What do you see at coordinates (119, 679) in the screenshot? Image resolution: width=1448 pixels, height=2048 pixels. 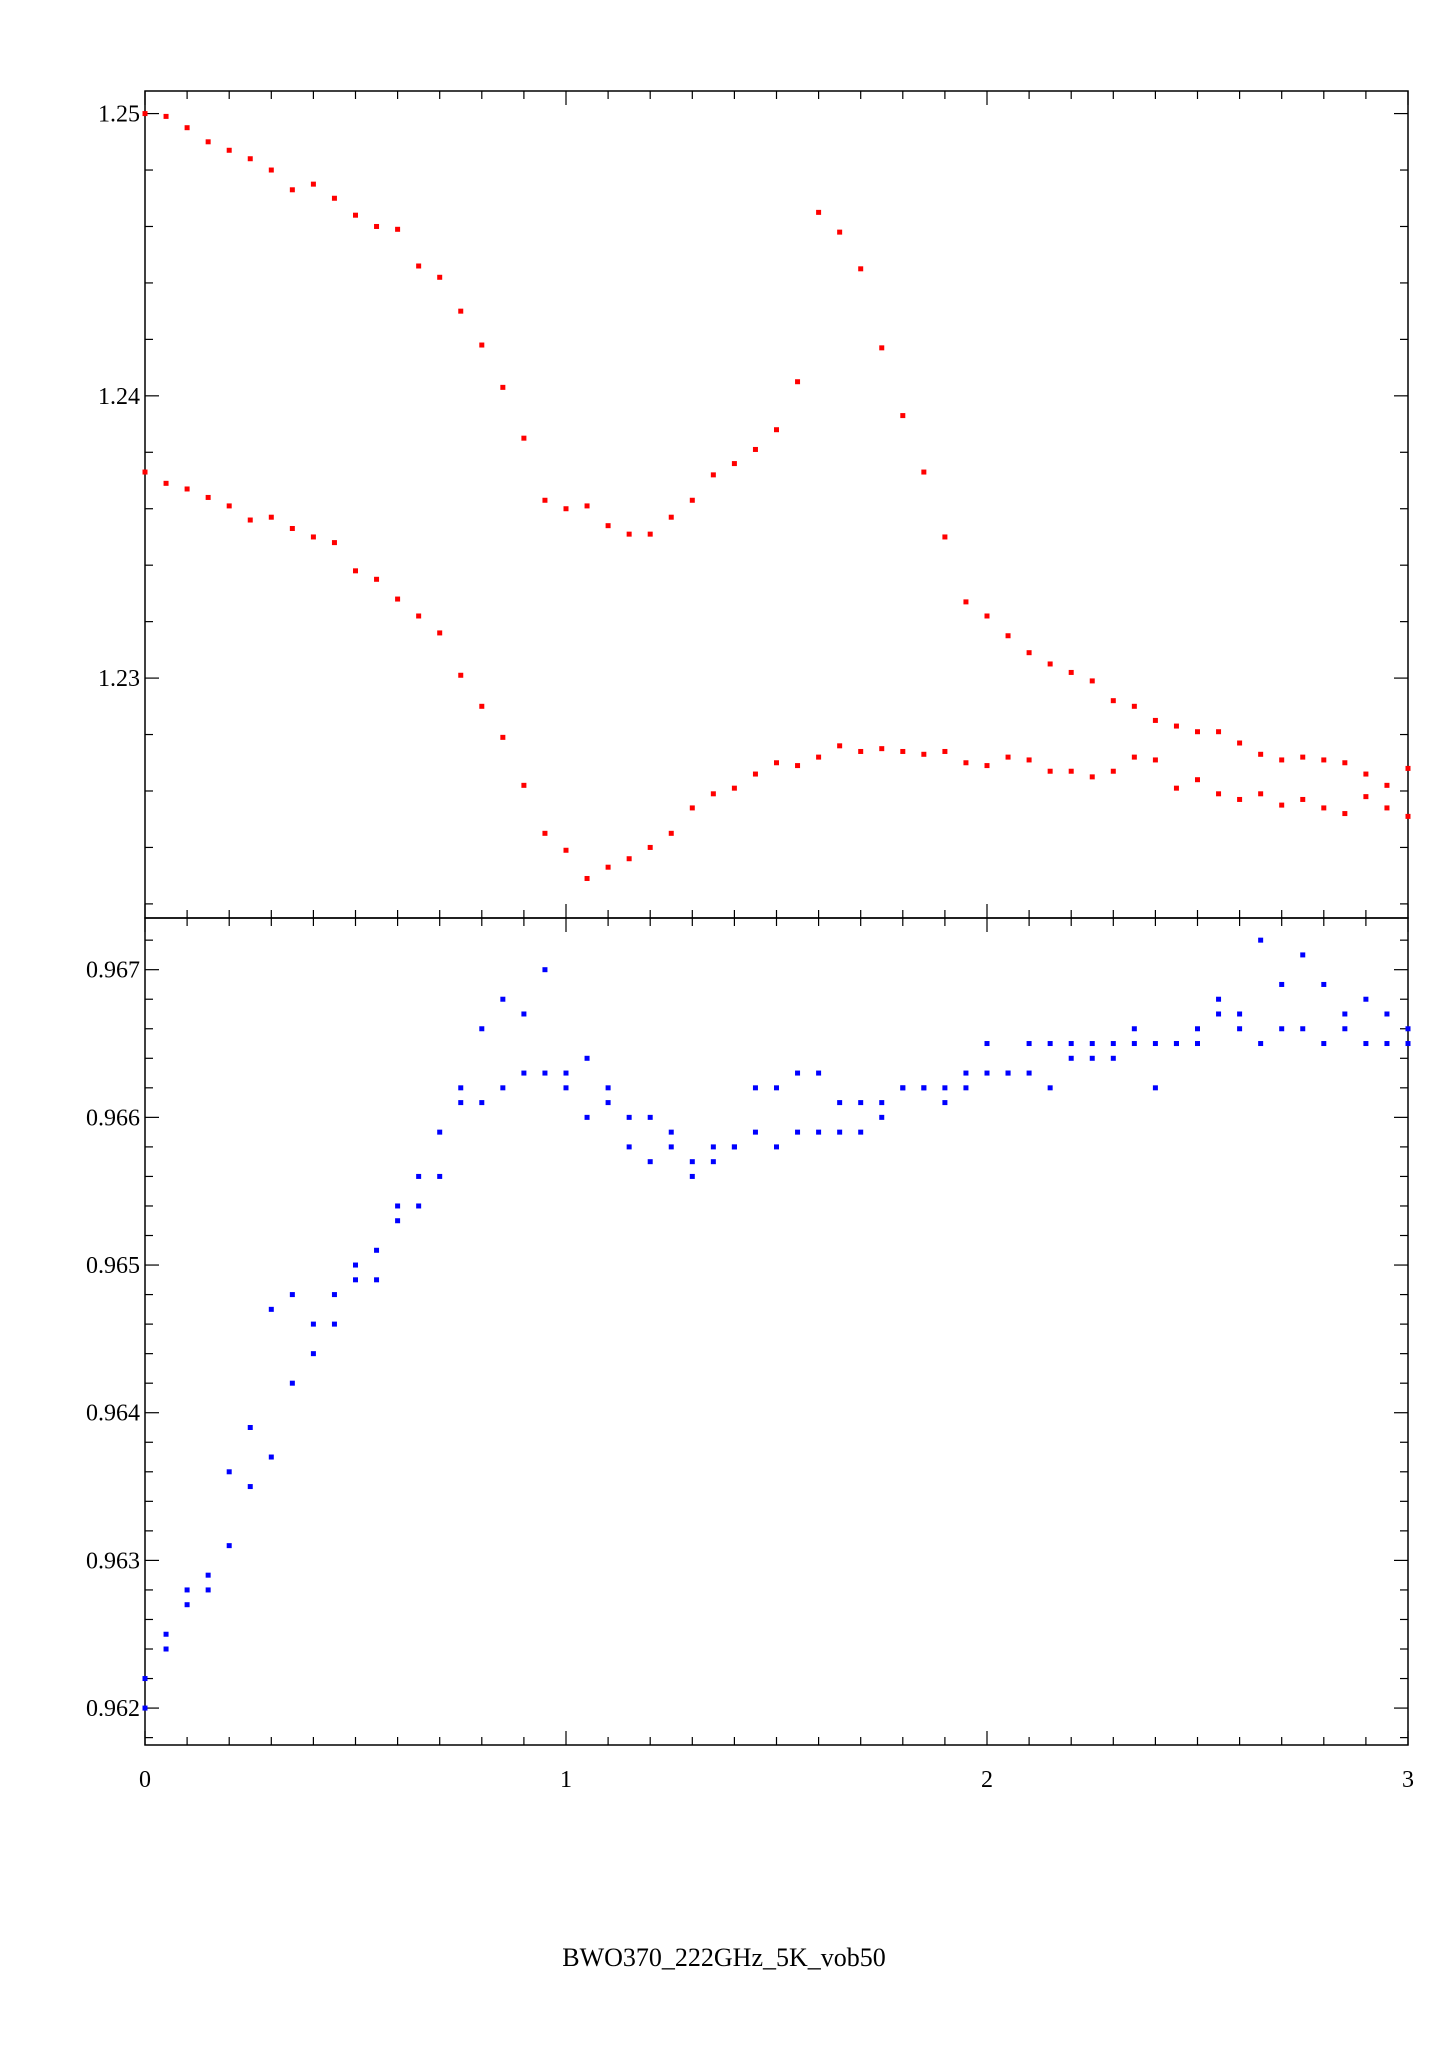 I see `y-tick-label: 1.23` at bounding box center [119, 679].